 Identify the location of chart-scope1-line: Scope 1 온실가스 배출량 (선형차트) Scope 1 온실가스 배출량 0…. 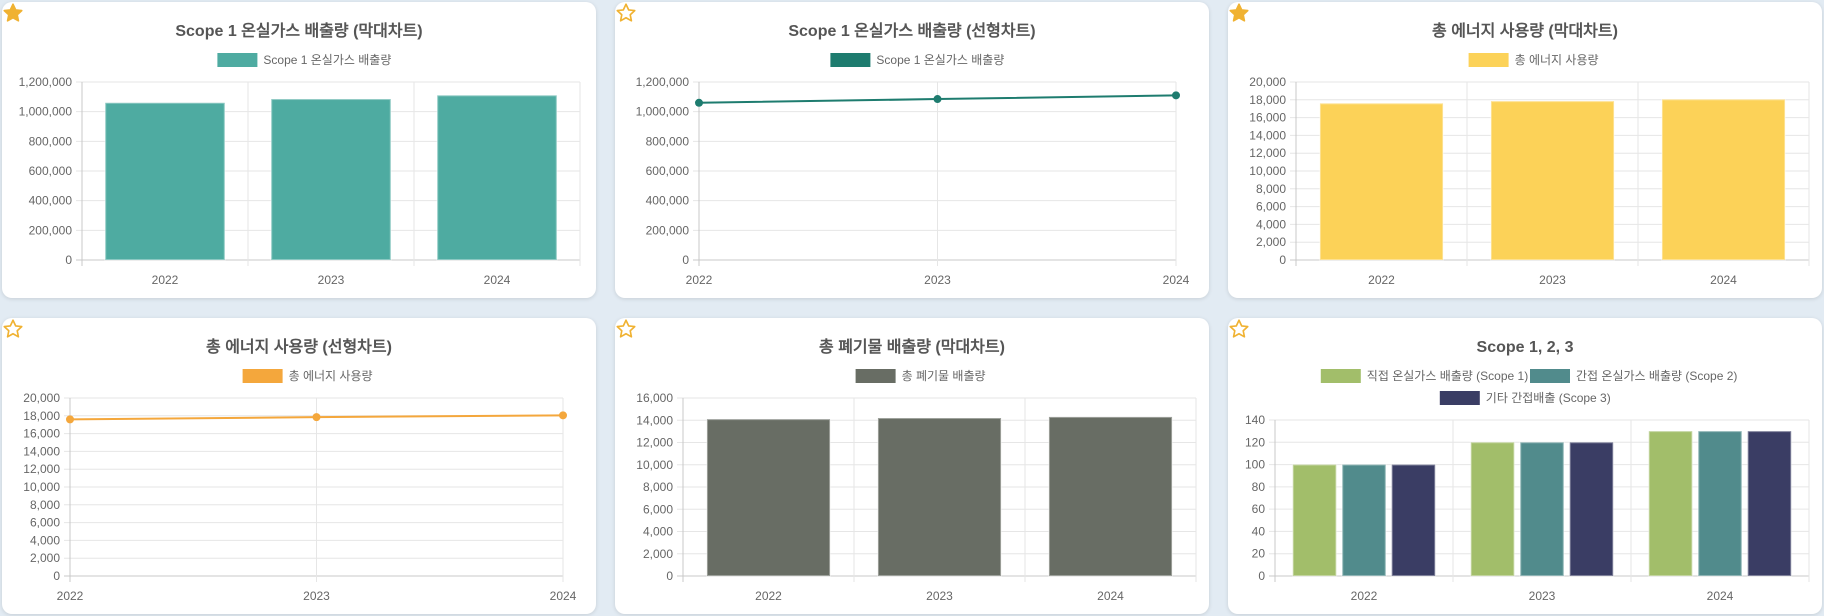
(913, 154).